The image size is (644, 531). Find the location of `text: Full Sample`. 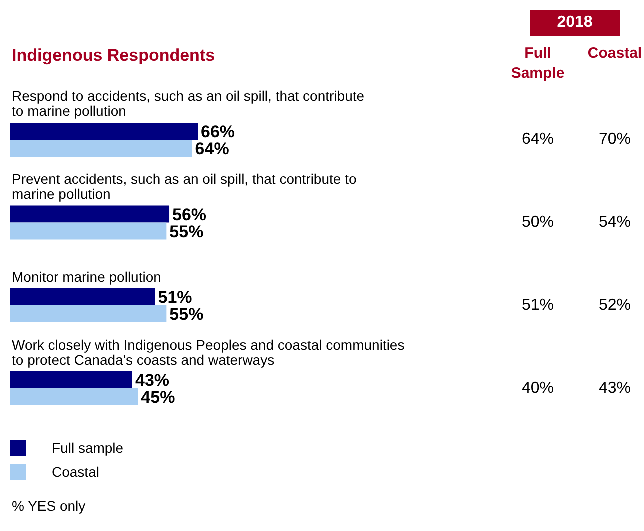

text: Full Sample is located at coordinates (538, 64).